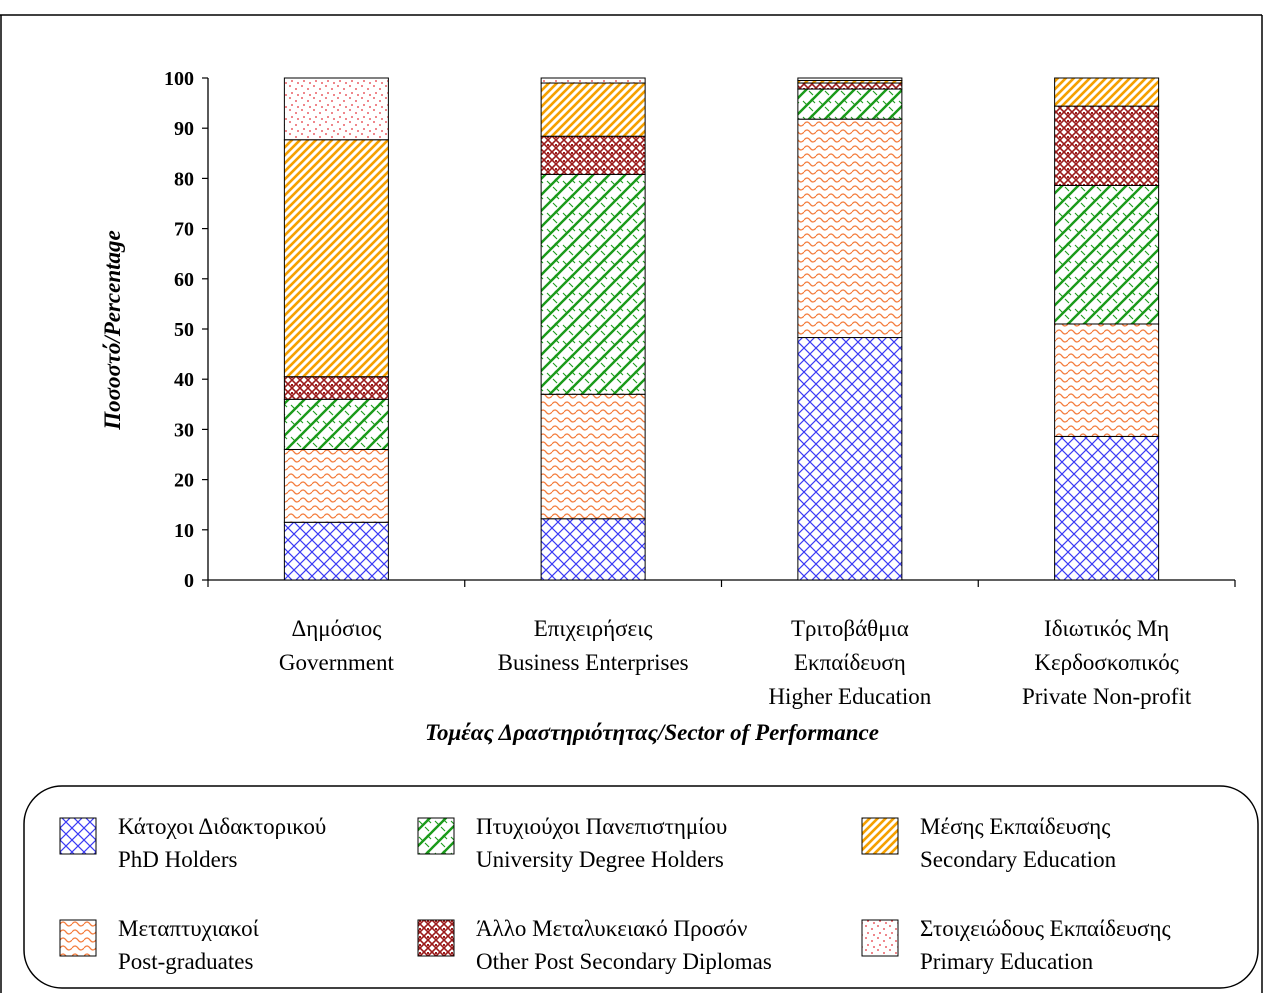  I want to click on y-tick-label: 70, so click(184, 230).